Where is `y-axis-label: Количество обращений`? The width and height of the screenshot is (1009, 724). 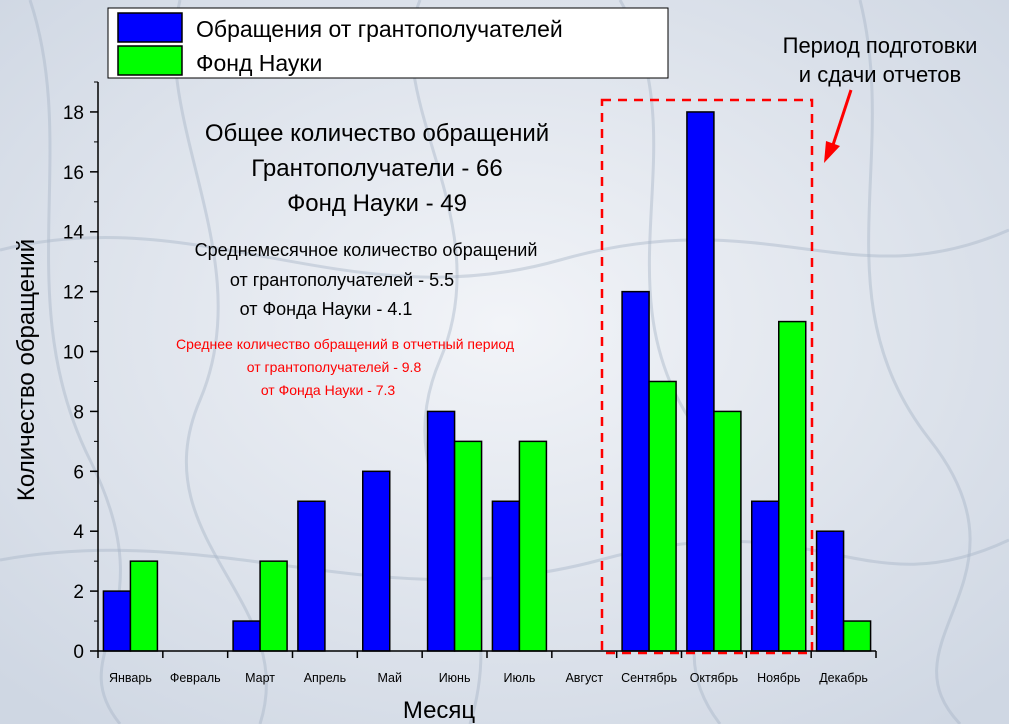 y-axis-label: Количество обращений is located at coordinates (26, 370).